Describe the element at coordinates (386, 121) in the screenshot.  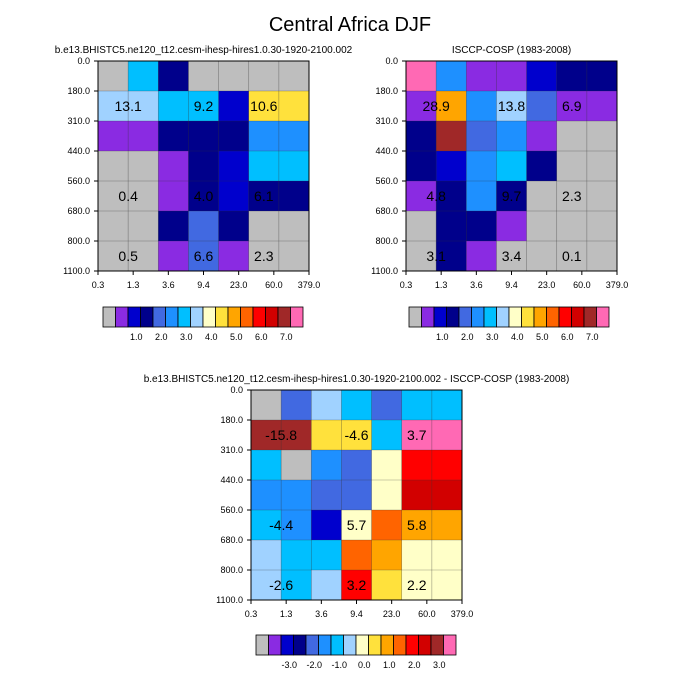
I see `panel-2-ytick-label: 310.0` at that location.